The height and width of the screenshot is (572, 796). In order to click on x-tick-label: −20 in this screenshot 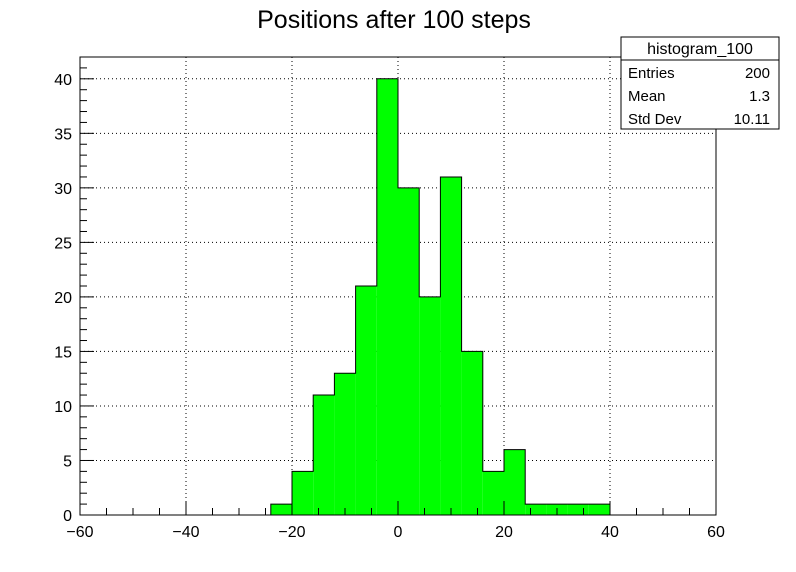, I will do `click(291, 532)`.